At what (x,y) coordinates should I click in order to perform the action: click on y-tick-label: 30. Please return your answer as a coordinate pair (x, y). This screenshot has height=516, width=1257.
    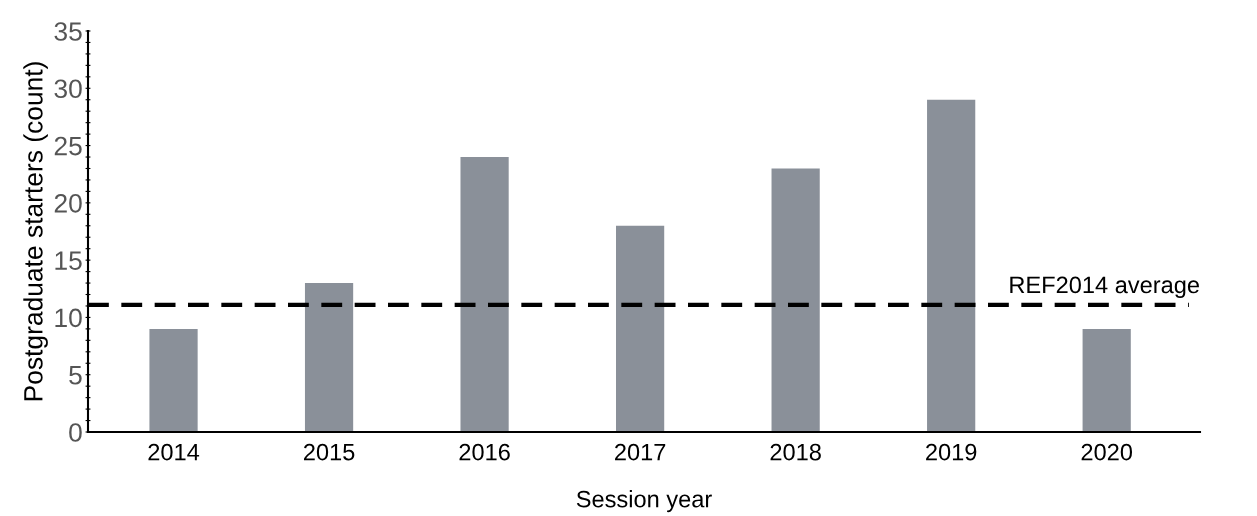
    Looking at the image, I should click on (68, 89).